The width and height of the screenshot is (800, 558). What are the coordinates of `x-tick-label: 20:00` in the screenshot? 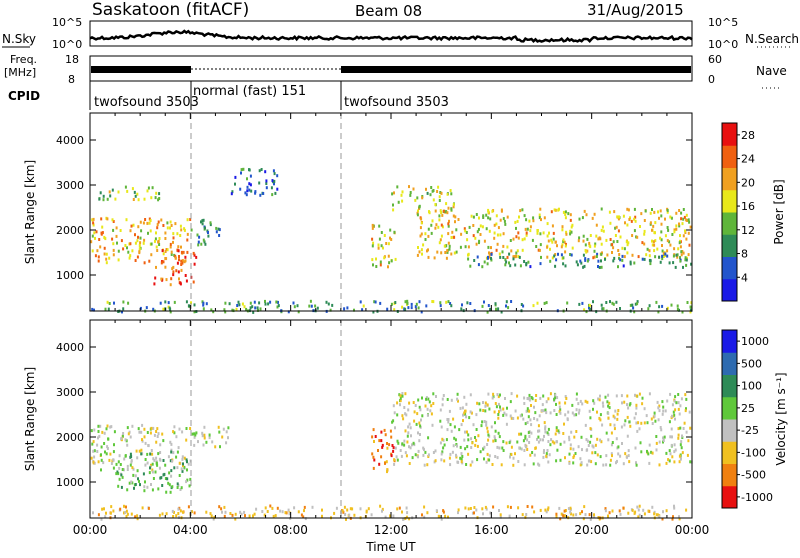 It's located at (591, 530).